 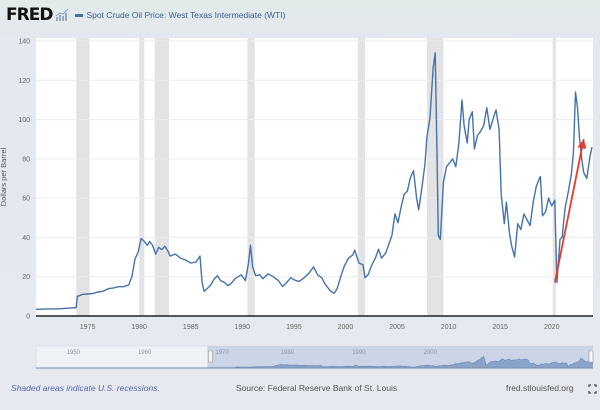 What do you see at coordinates (88, 327) in the screenshot?
I see `x-tick-label: 1975` at bounding box center [88, 327].